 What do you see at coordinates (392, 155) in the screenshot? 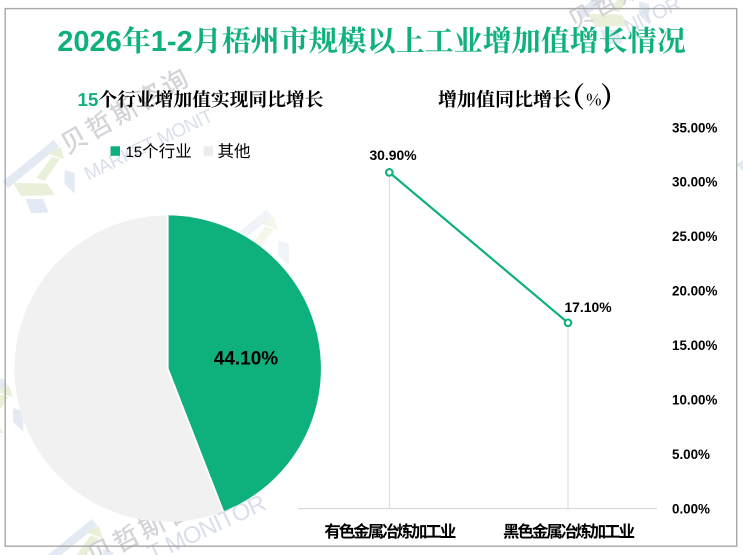
I see `svg-text: 30.90%` at bounding box center [392, 155].